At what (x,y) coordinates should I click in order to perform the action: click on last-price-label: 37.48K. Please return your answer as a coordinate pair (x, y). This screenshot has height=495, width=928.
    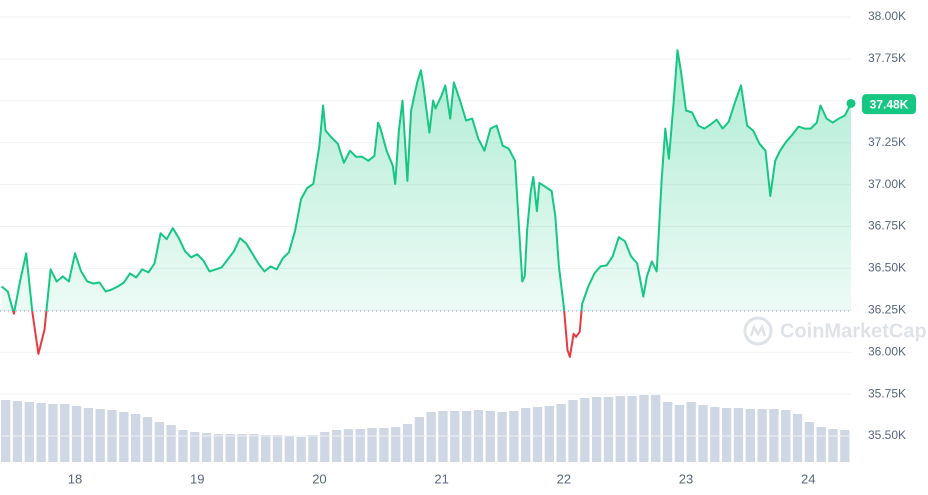
    Looking at the image, I should click on (889, 104).